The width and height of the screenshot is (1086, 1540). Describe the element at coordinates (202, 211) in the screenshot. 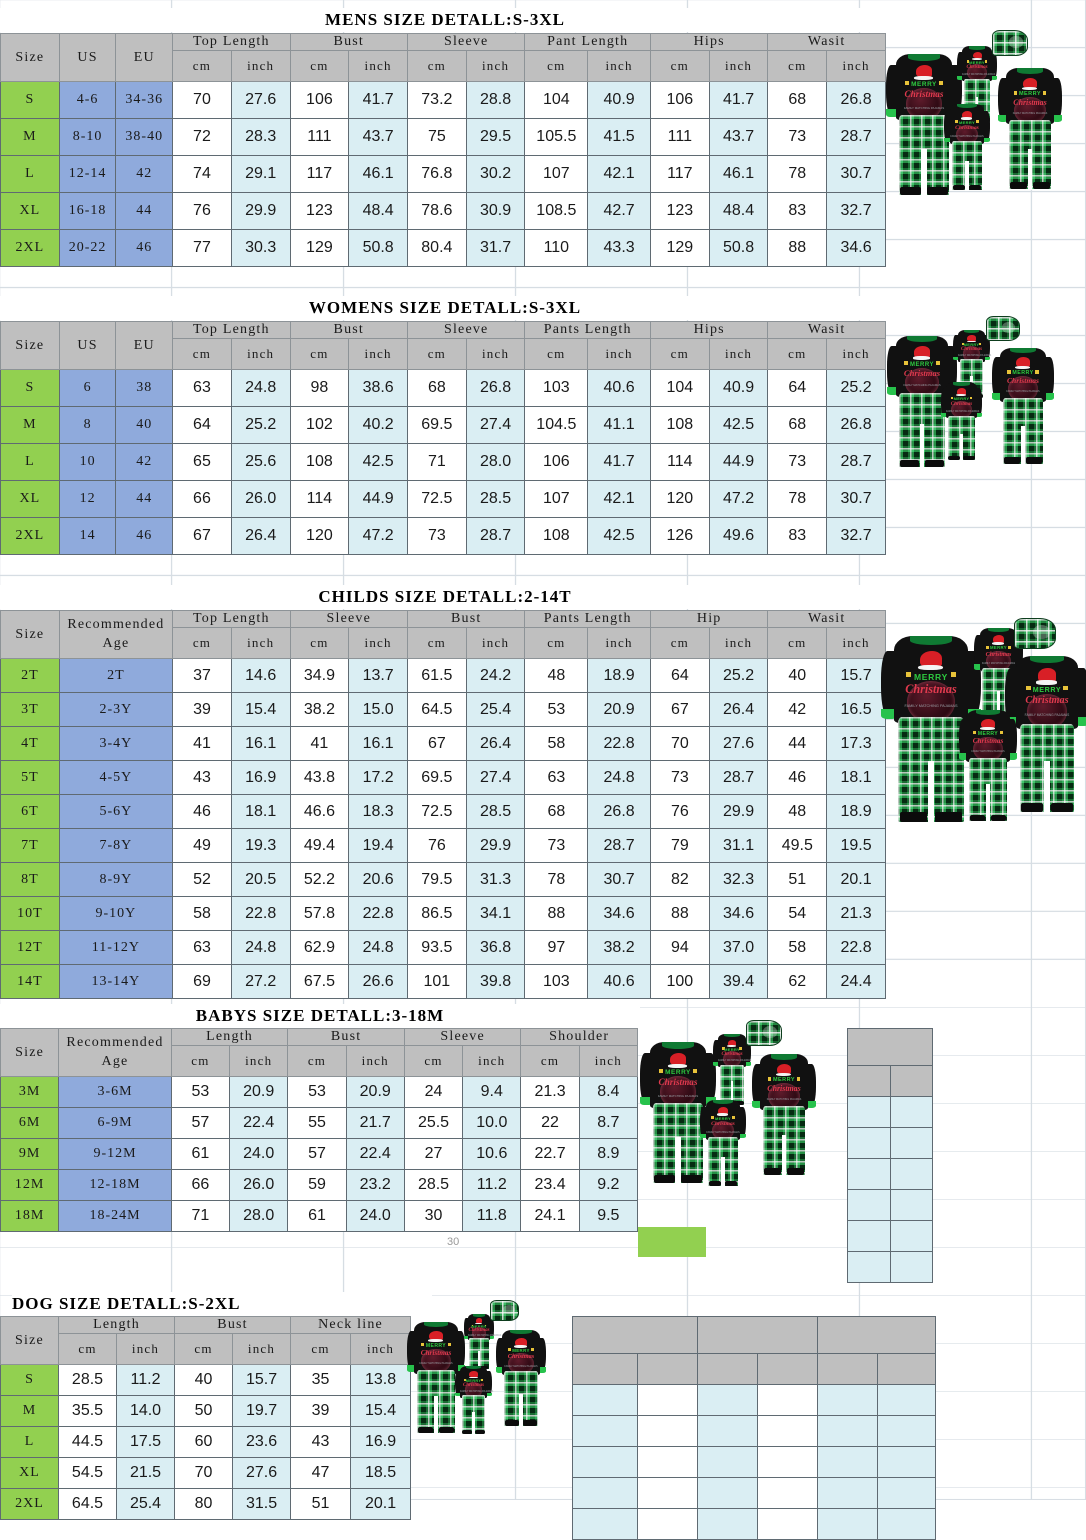

I see `mens-cell-value: 76` at that location.